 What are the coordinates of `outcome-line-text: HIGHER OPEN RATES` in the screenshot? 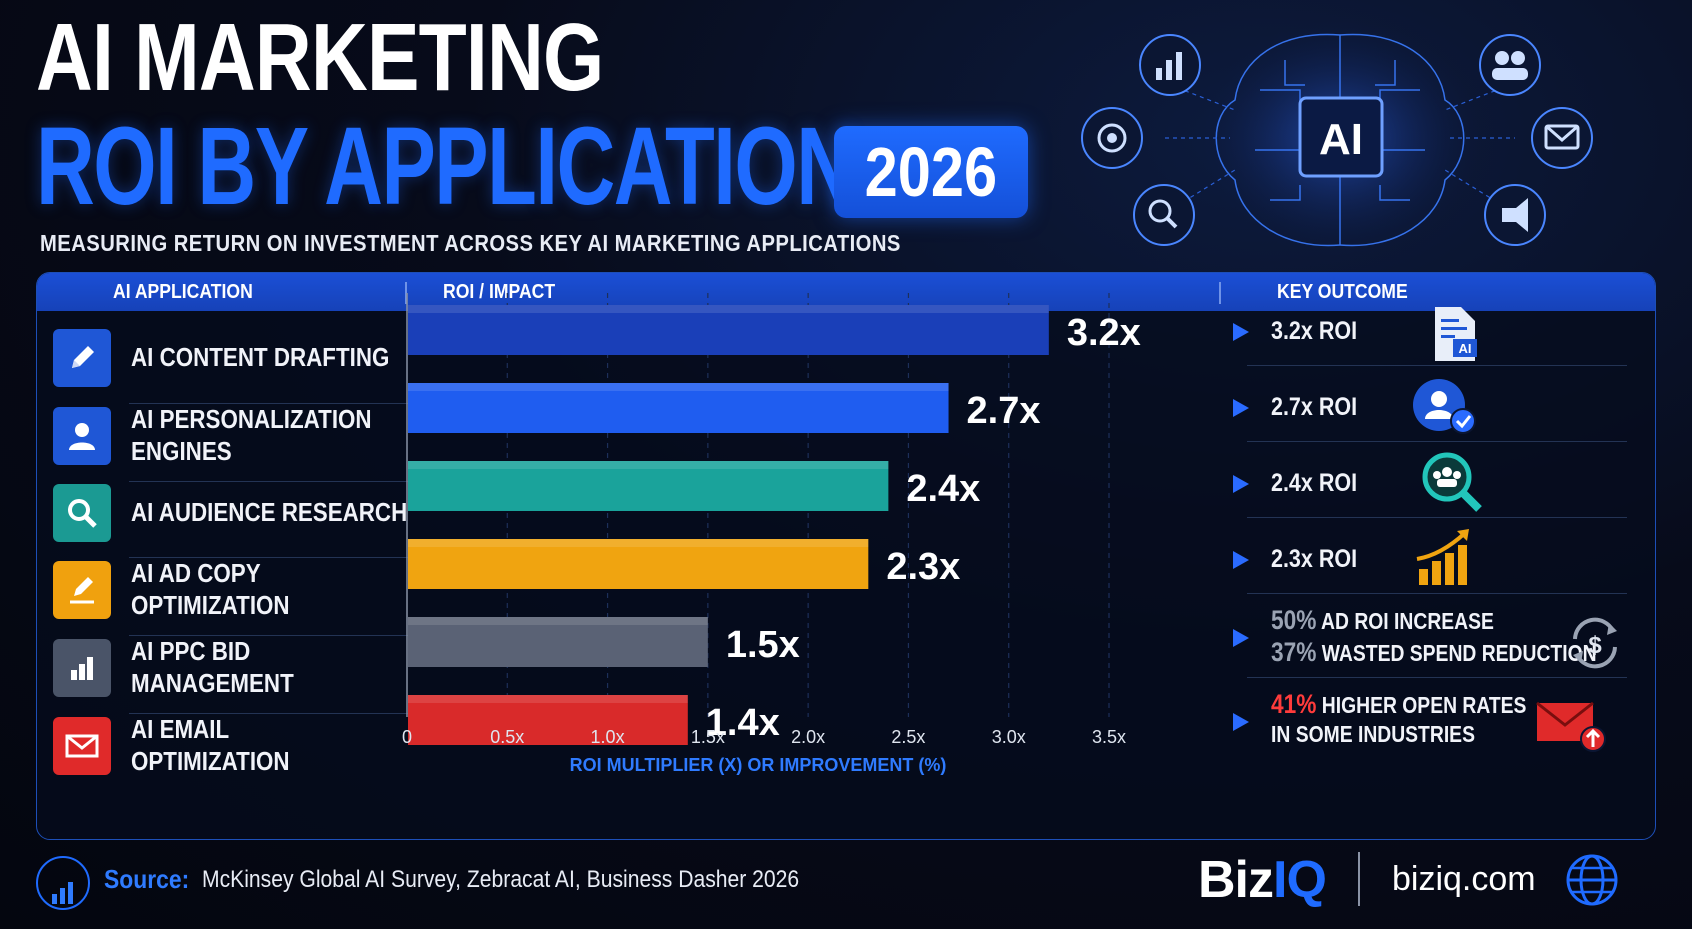 It's located at (1424, 705).